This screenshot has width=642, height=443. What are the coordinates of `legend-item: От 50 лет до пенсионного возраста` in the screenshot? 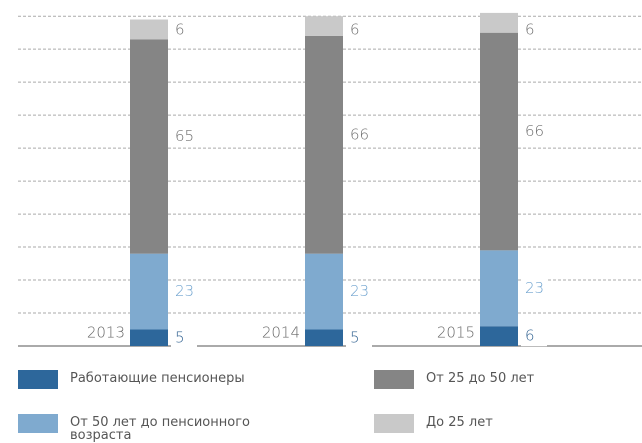 It's located at (144, 428).